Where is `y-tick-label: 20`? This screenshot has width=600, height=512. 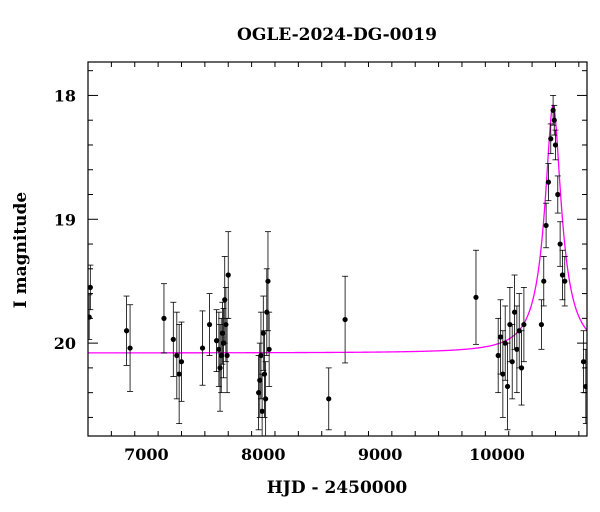
y-tick-label: 20 is located at coordinates (65, 343).